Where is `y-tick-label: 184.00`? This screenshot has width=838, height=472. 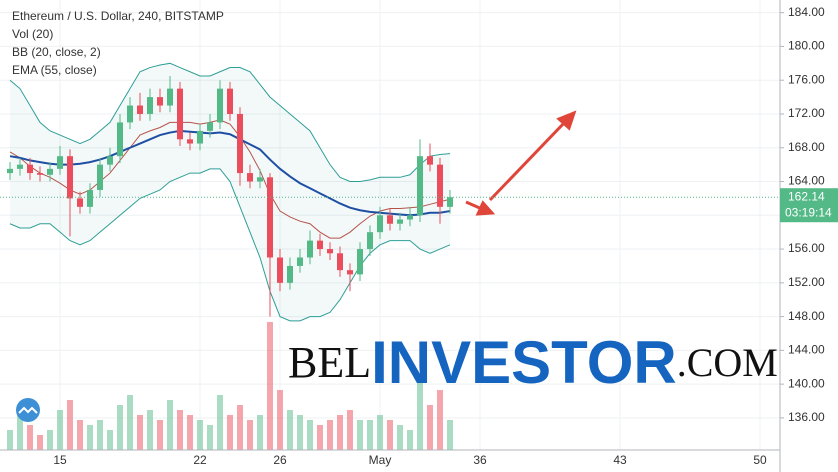
y-tick-label: 184.00 is located at coordinates (806, 12).